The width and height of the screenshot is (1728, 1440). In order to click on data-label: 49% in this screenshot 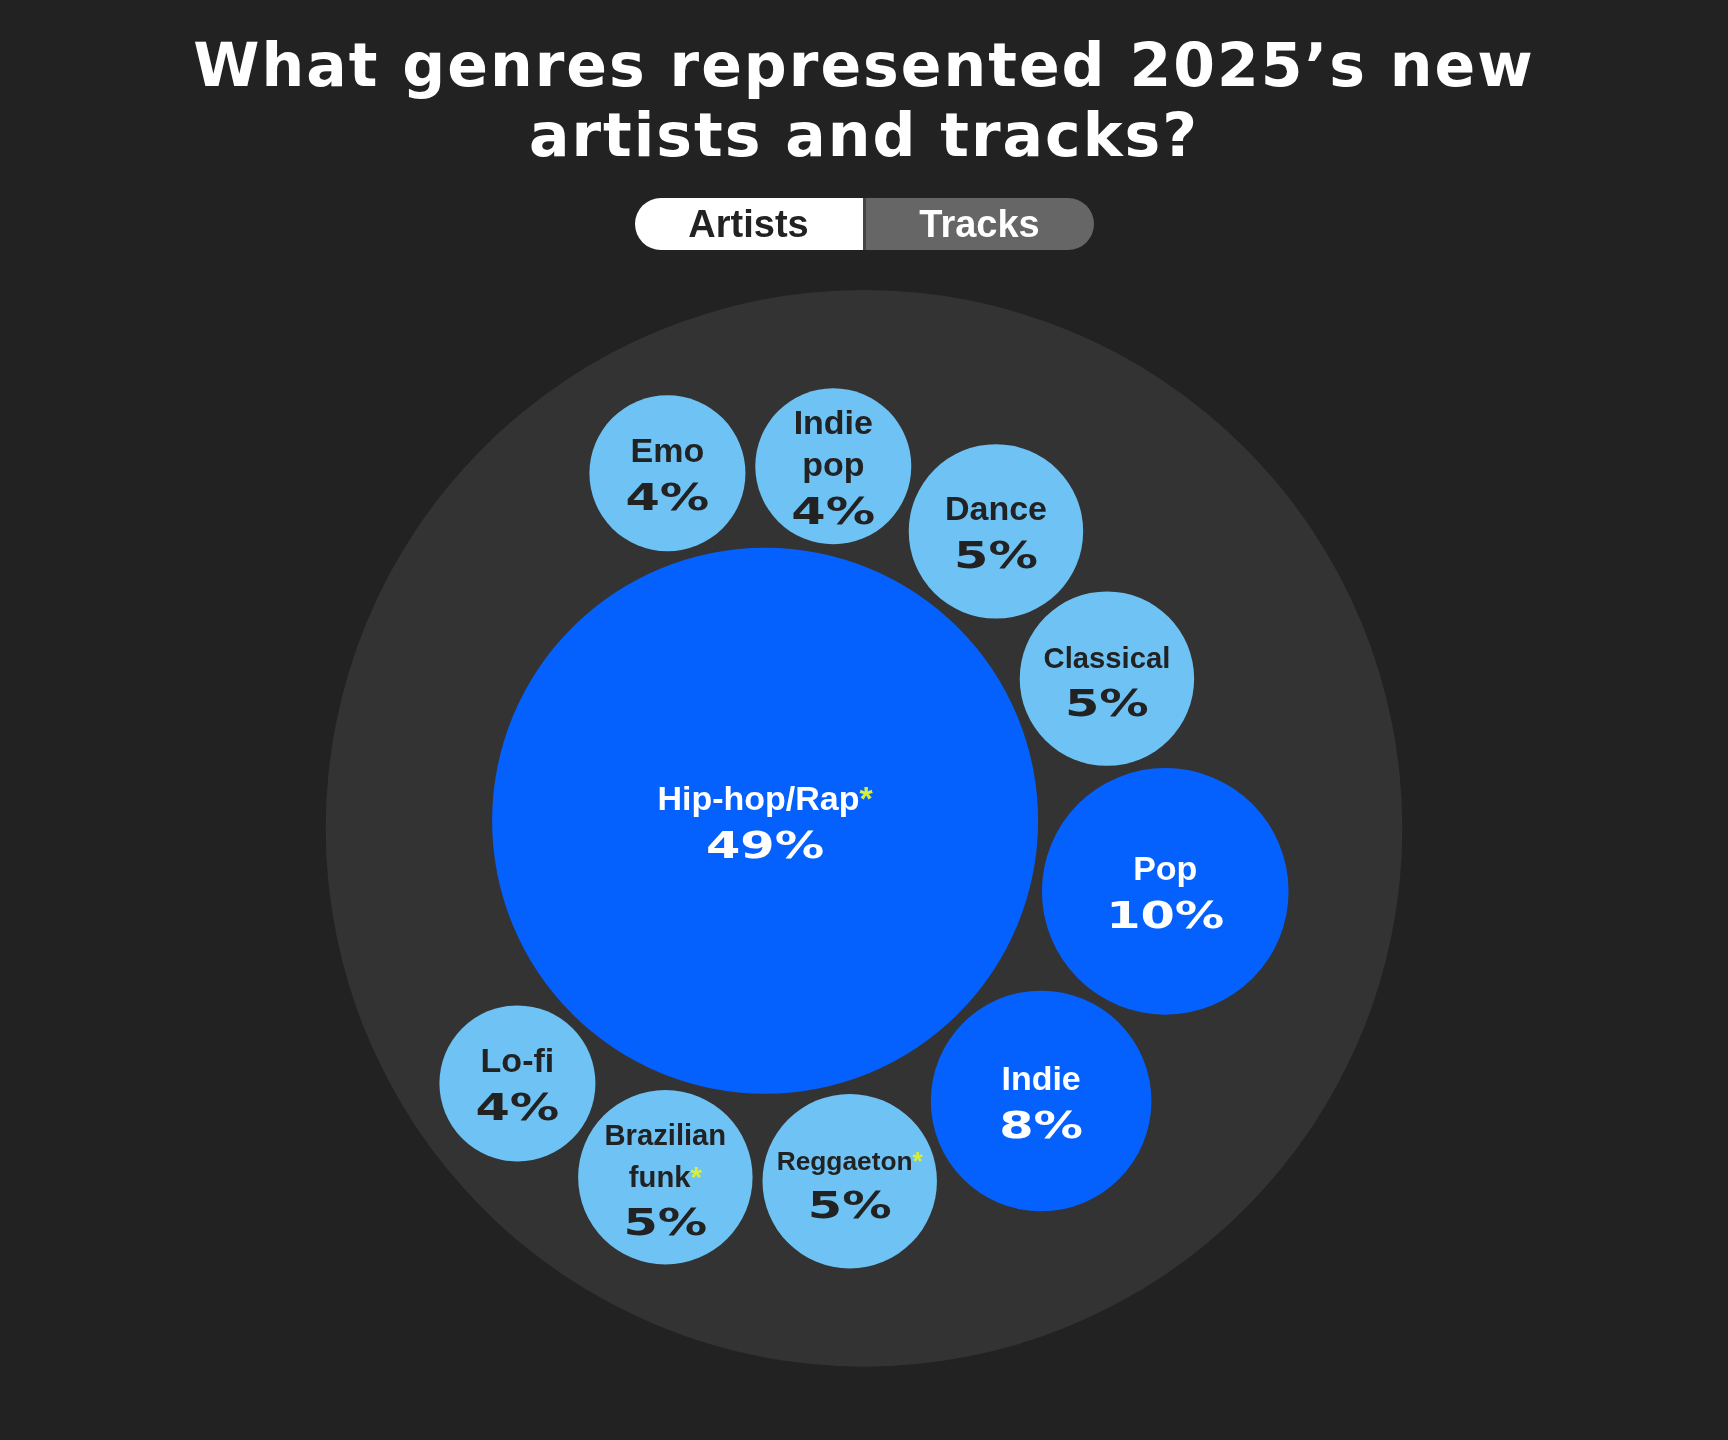, I will do `click(765, 844)`.